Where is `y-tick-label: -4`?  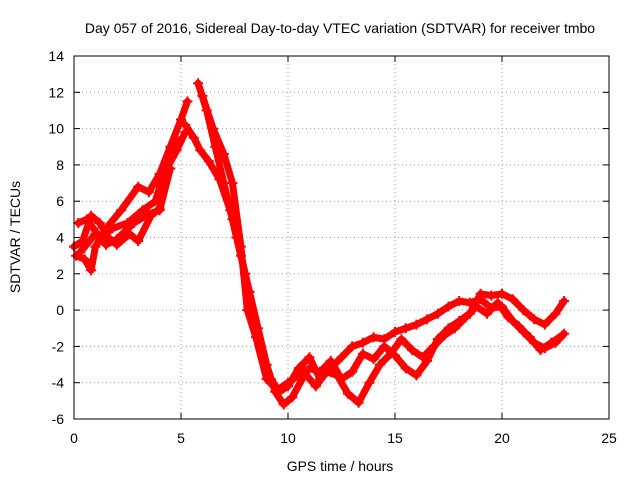
y-tick-label: -4 is located at coordinates (58, 383).